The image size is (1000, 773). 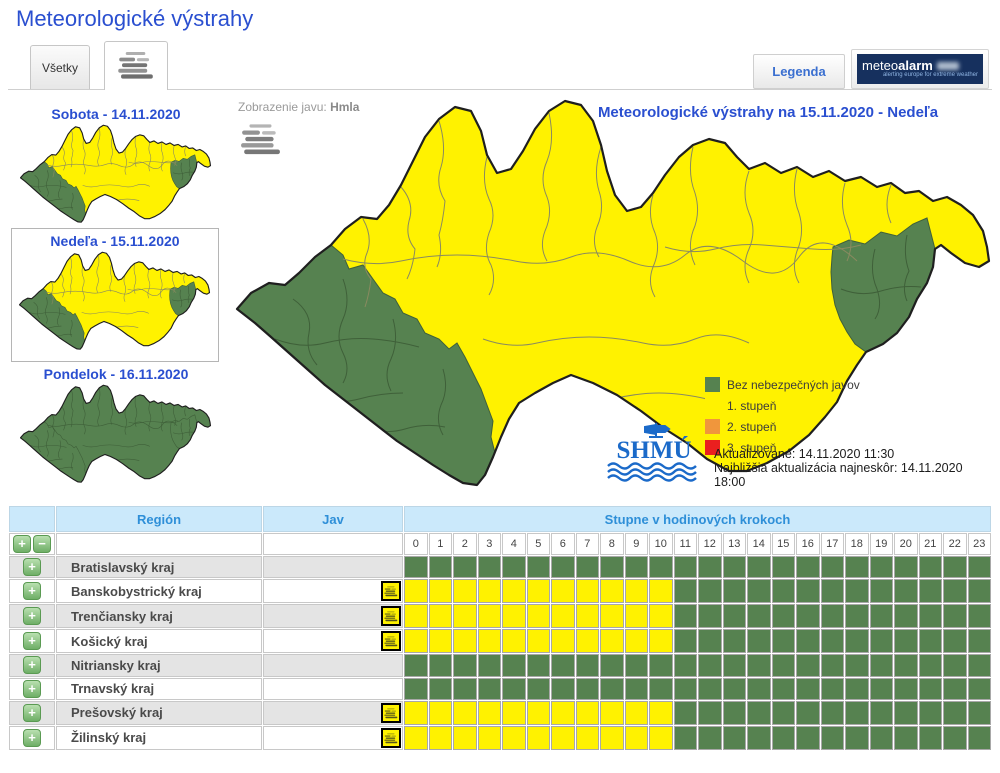 What do you see at coordinates (782, 447) in the screenshot?
I see `legend-item: 3. stupeň` at bounding box center [782, 447].